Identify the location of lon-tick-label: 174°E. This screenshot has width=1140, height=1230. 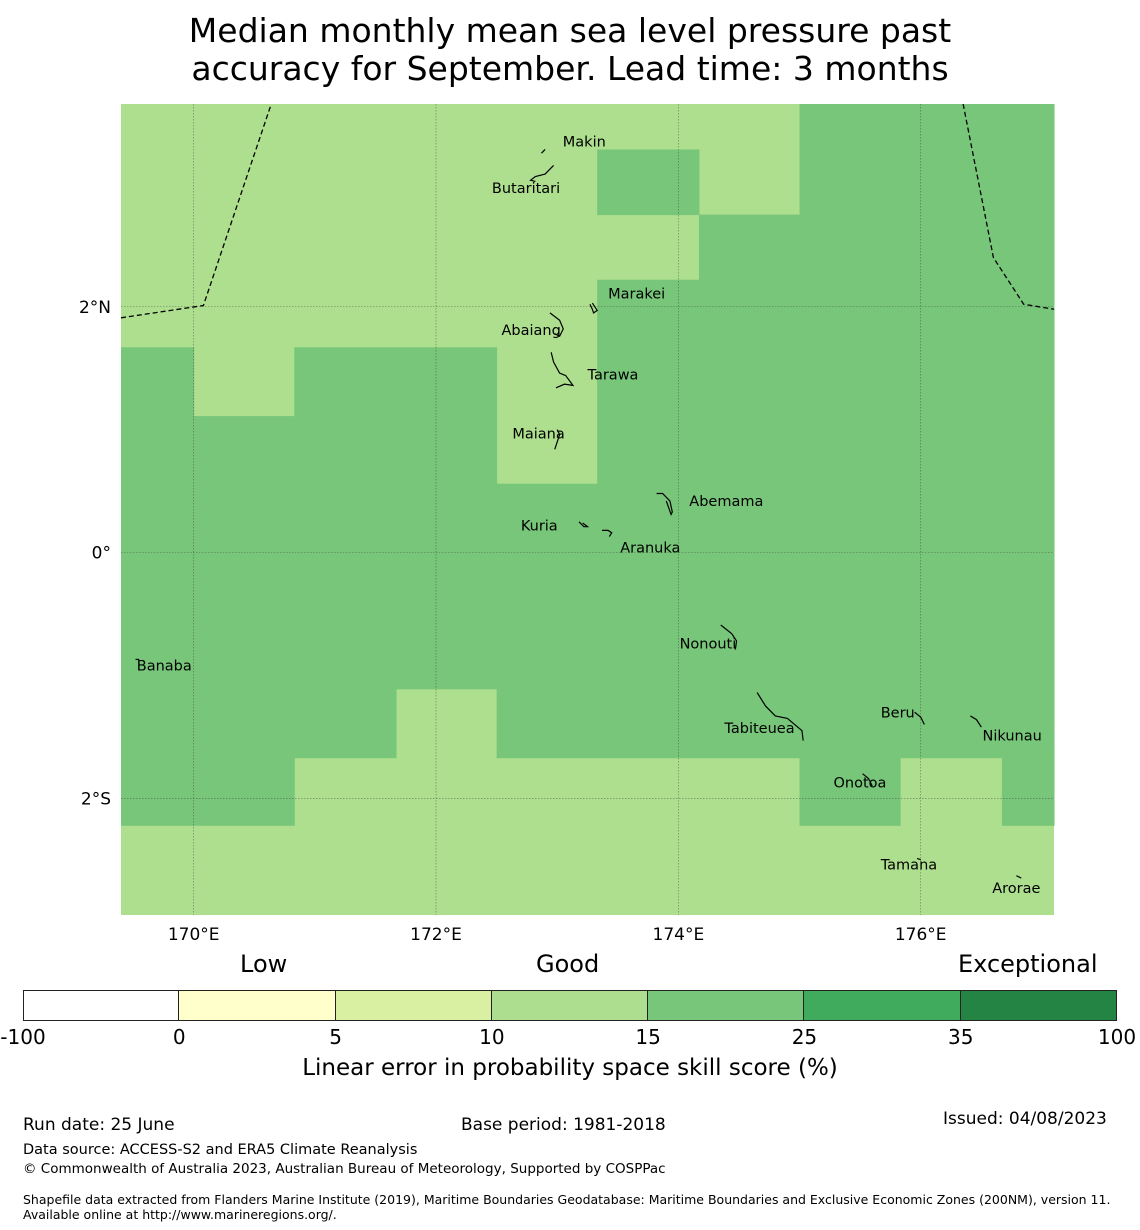
(679, 935).